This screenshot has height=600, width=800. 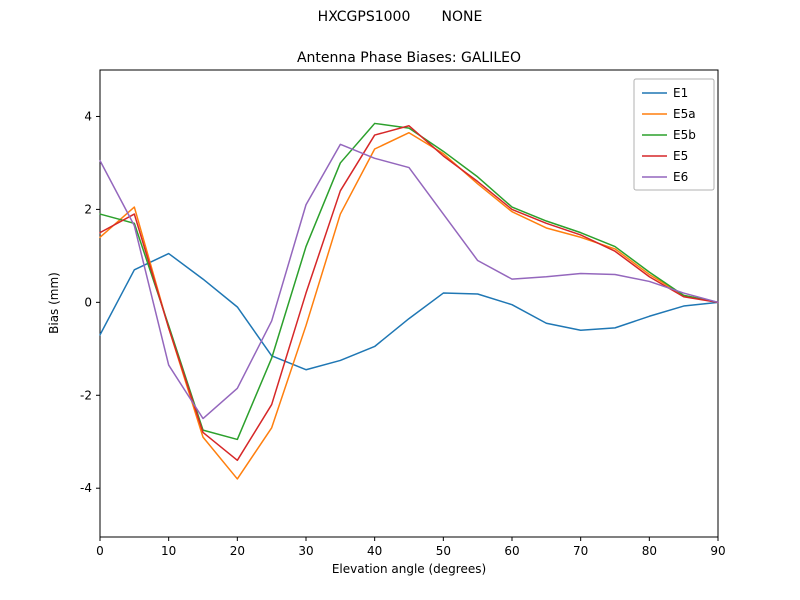 What do you see at coordinates (409, 58) in the screenshot?
I see `chart-title: Antenna Phase Biases: GALILEO` at bounding box center [409, 58].